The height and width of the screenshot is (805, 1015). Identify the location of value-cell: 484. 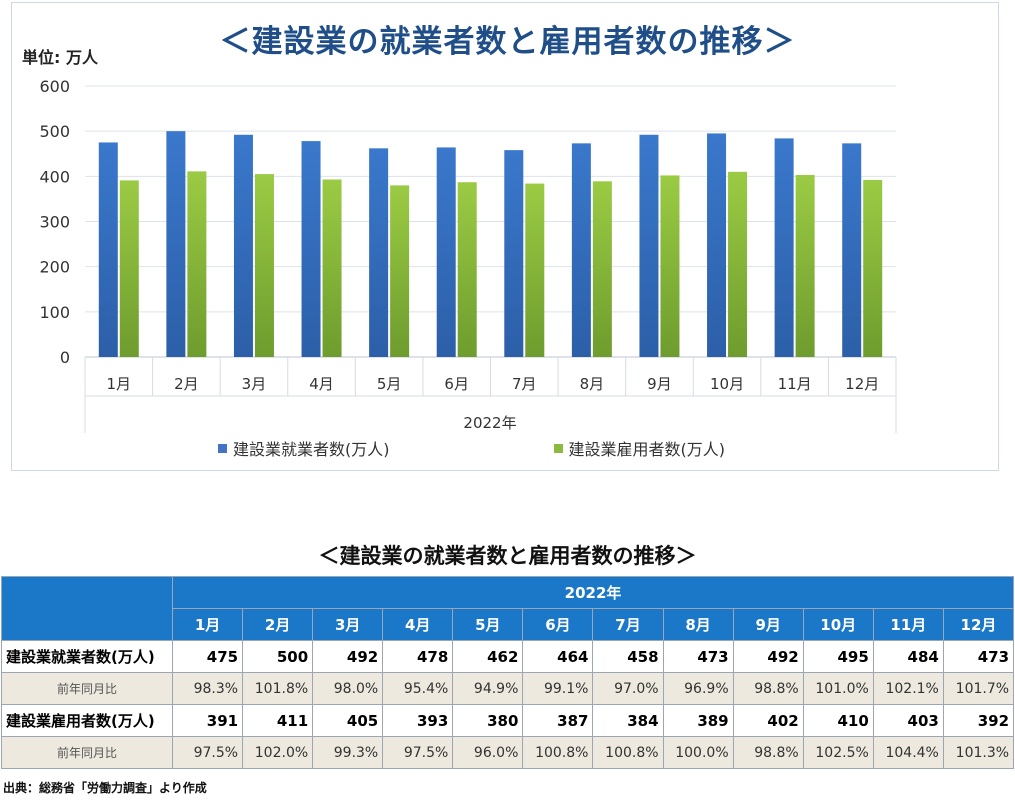
(908, 656).